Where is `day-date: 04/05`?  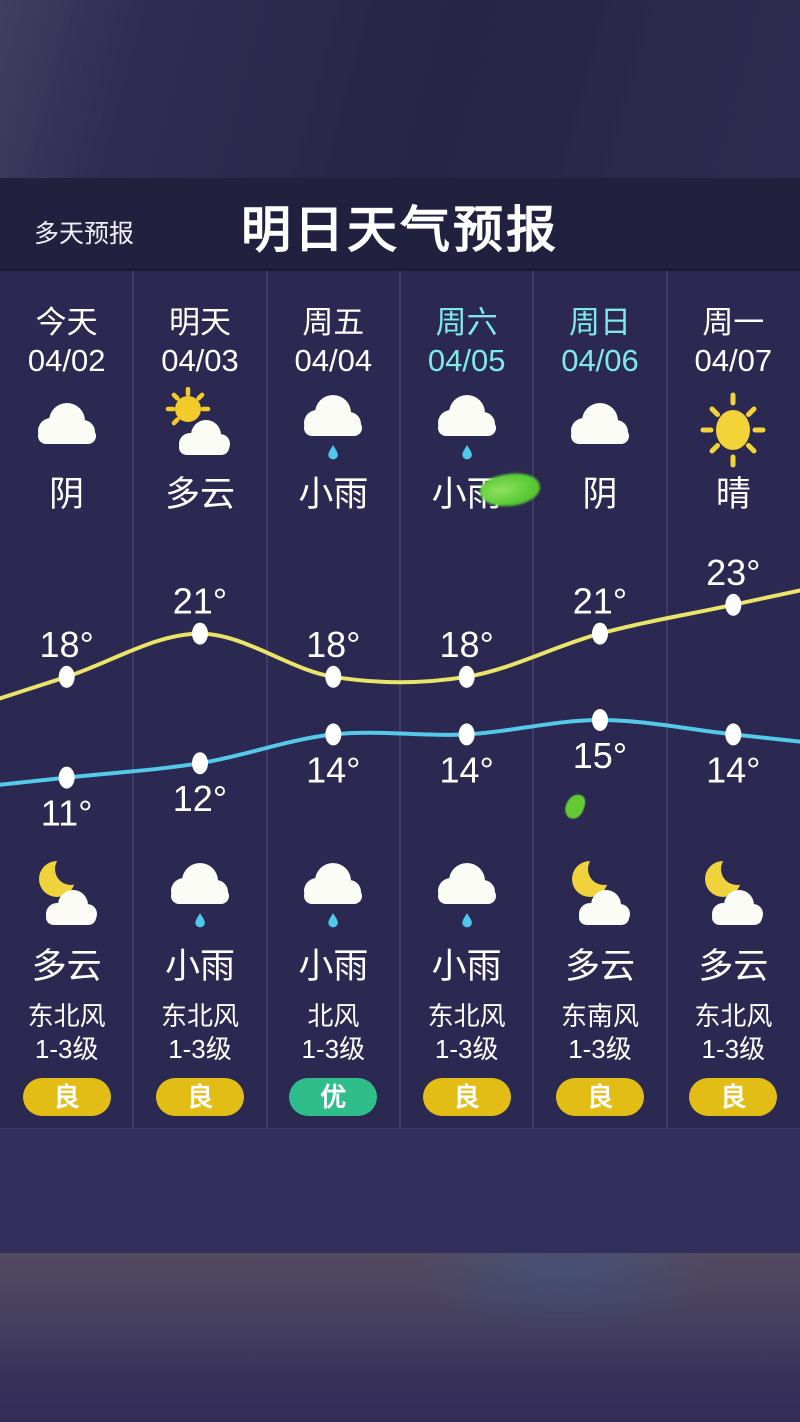 day-date: 04/05 is located at coordinates (466, 360).